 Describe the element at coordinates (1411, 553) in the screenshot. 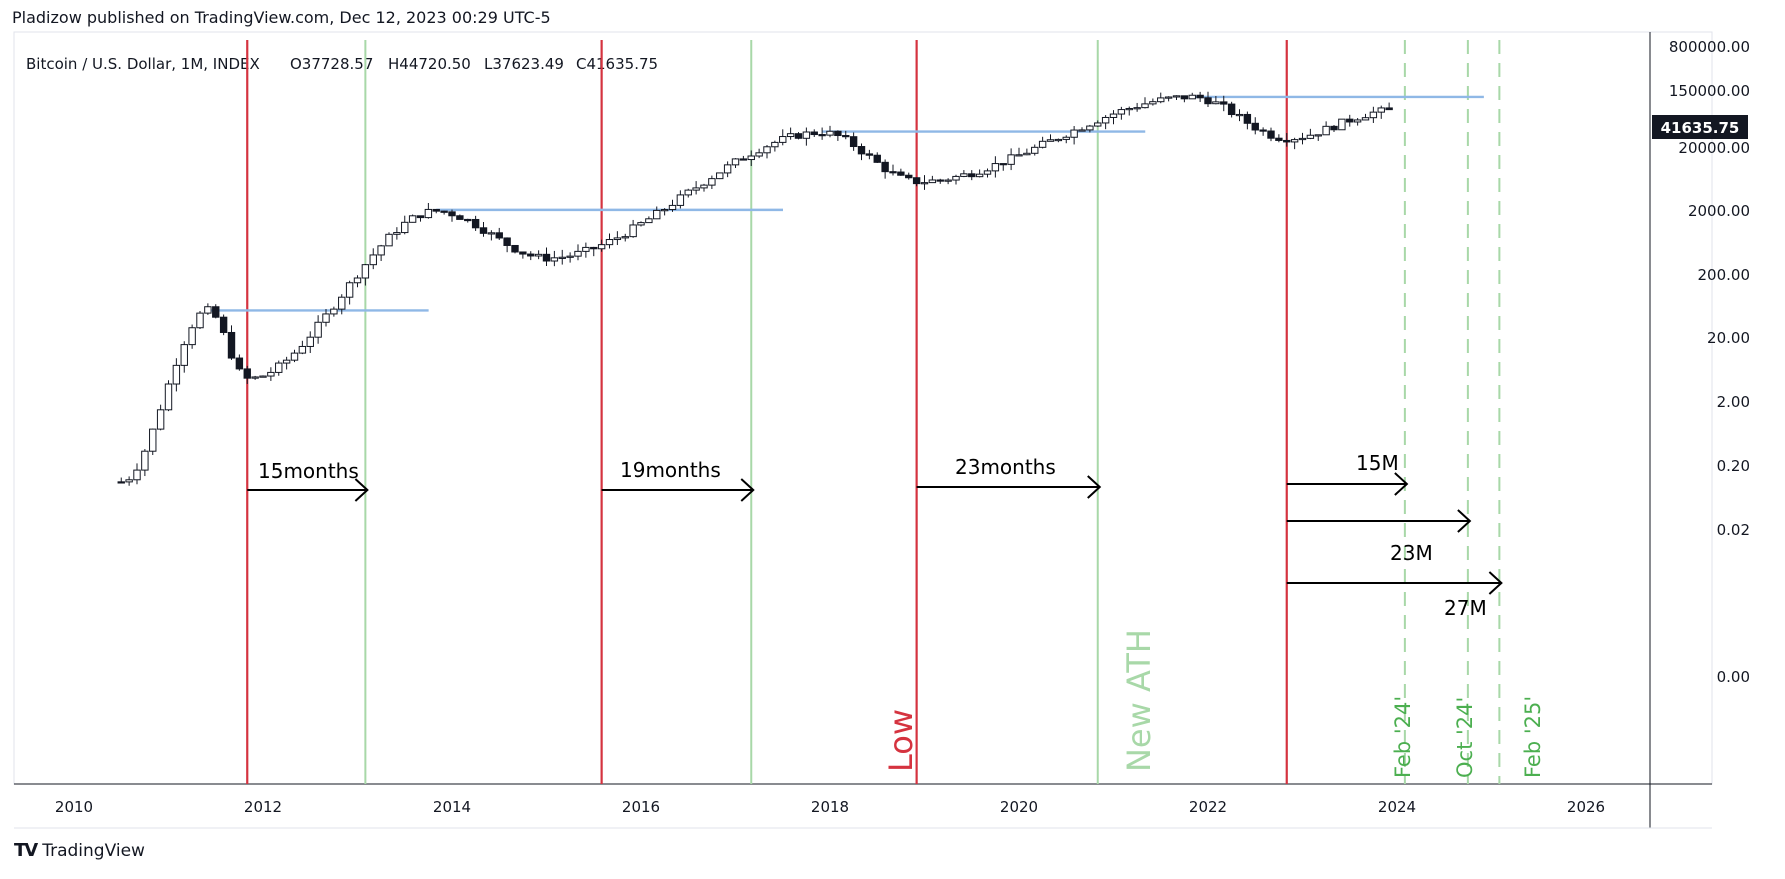

I see `duration-label: 23M` at that location.